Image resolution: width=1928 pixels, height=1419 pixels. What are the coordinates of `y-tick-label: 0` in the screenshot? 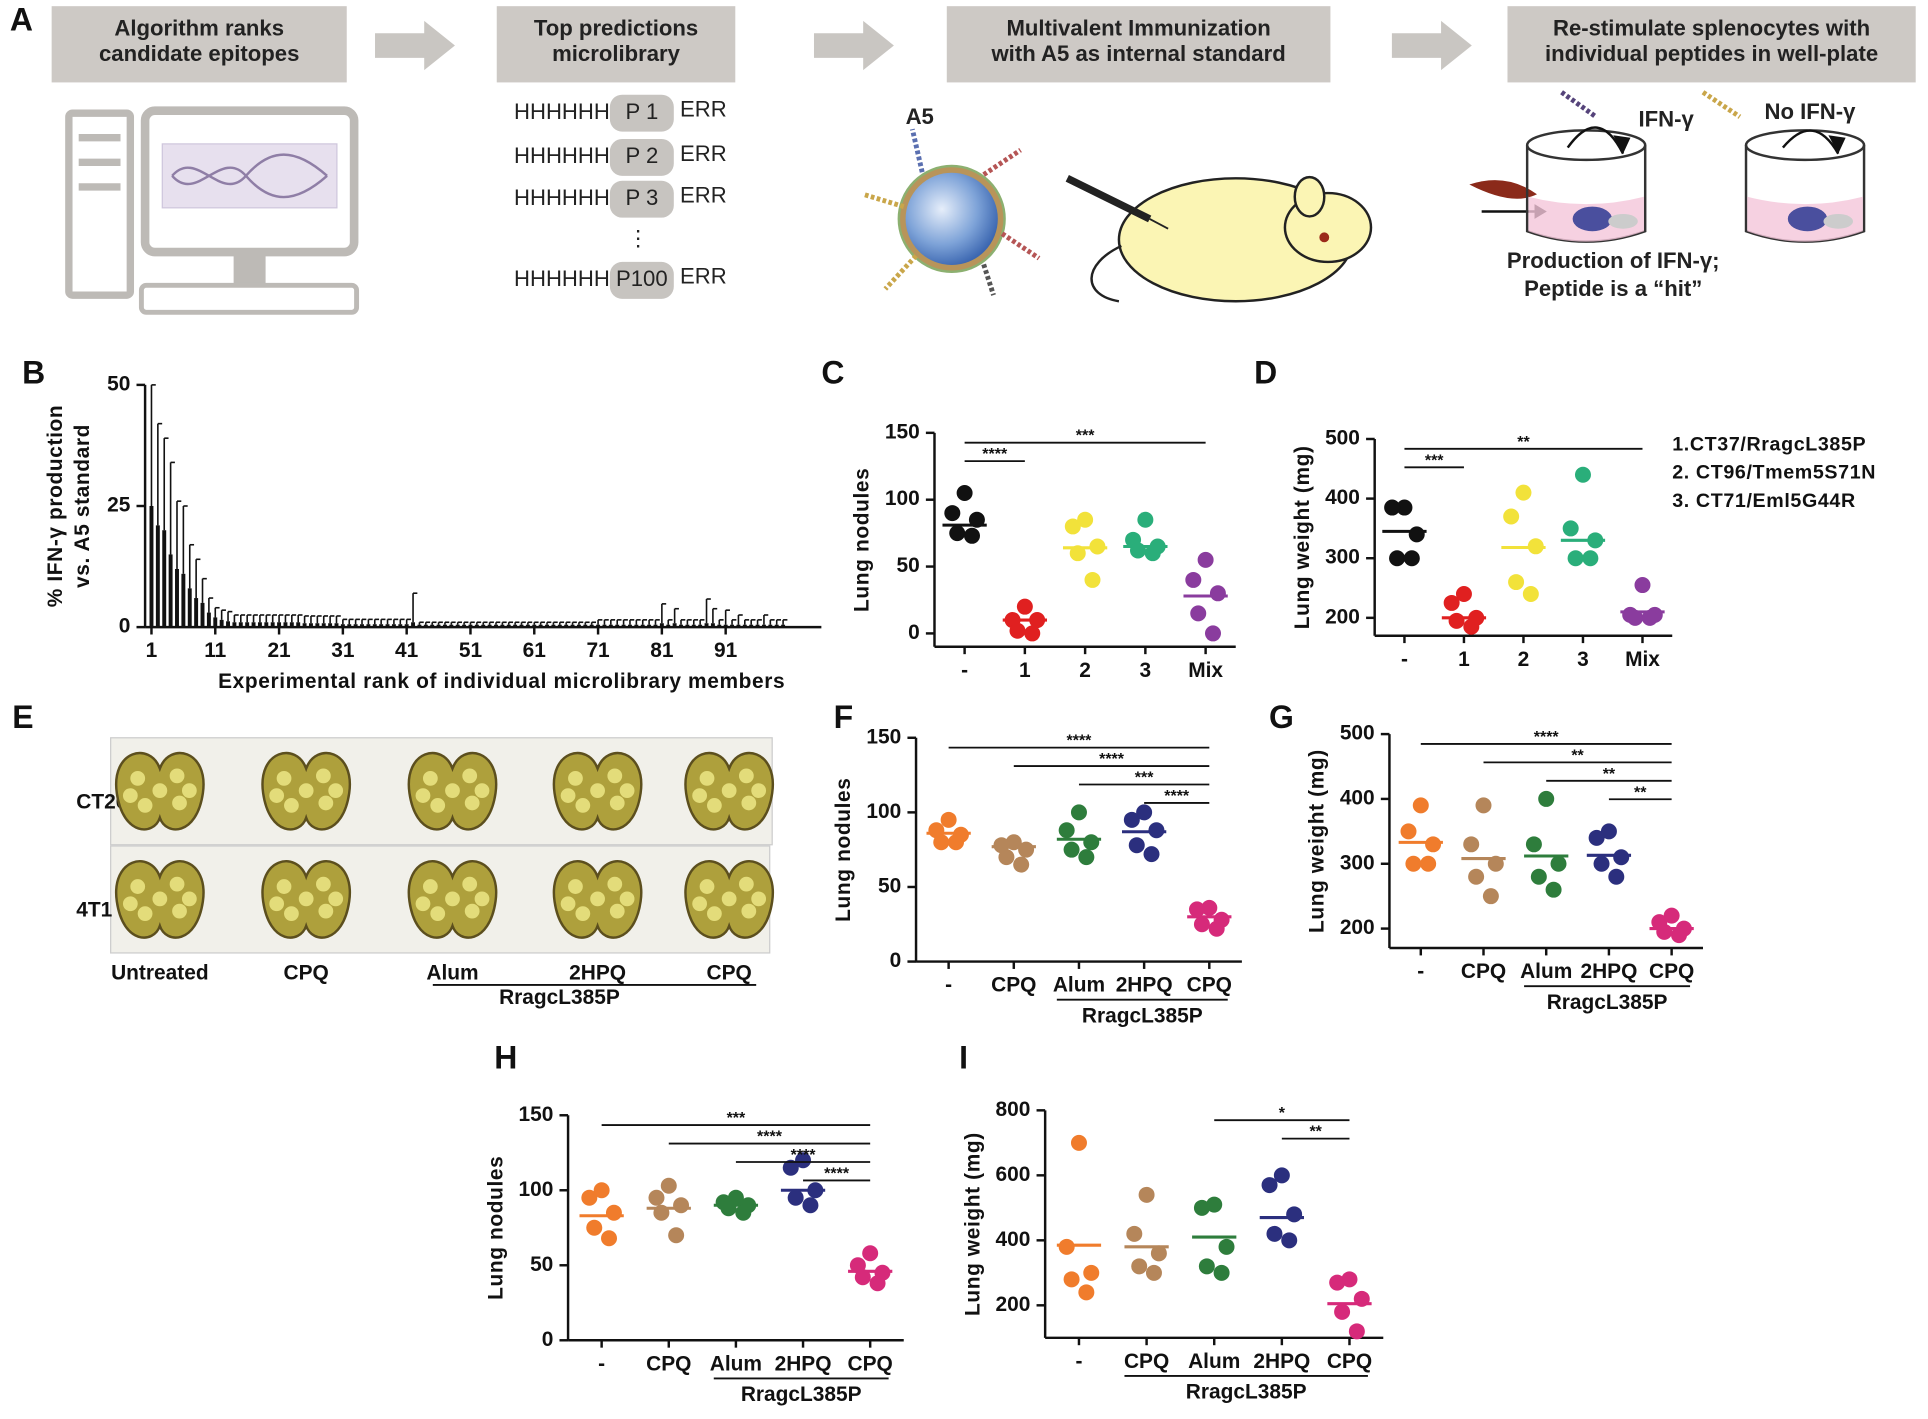 It's located at (548, 1339).